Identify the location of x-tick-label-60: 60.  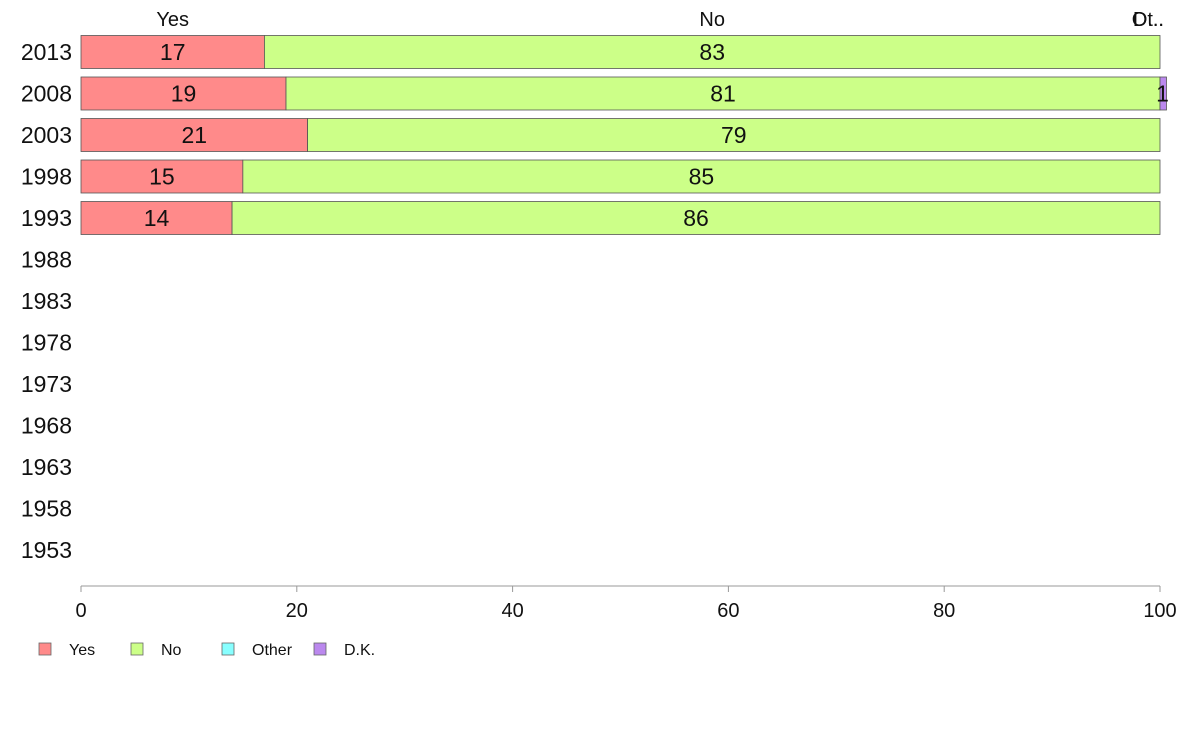
(728, 611).